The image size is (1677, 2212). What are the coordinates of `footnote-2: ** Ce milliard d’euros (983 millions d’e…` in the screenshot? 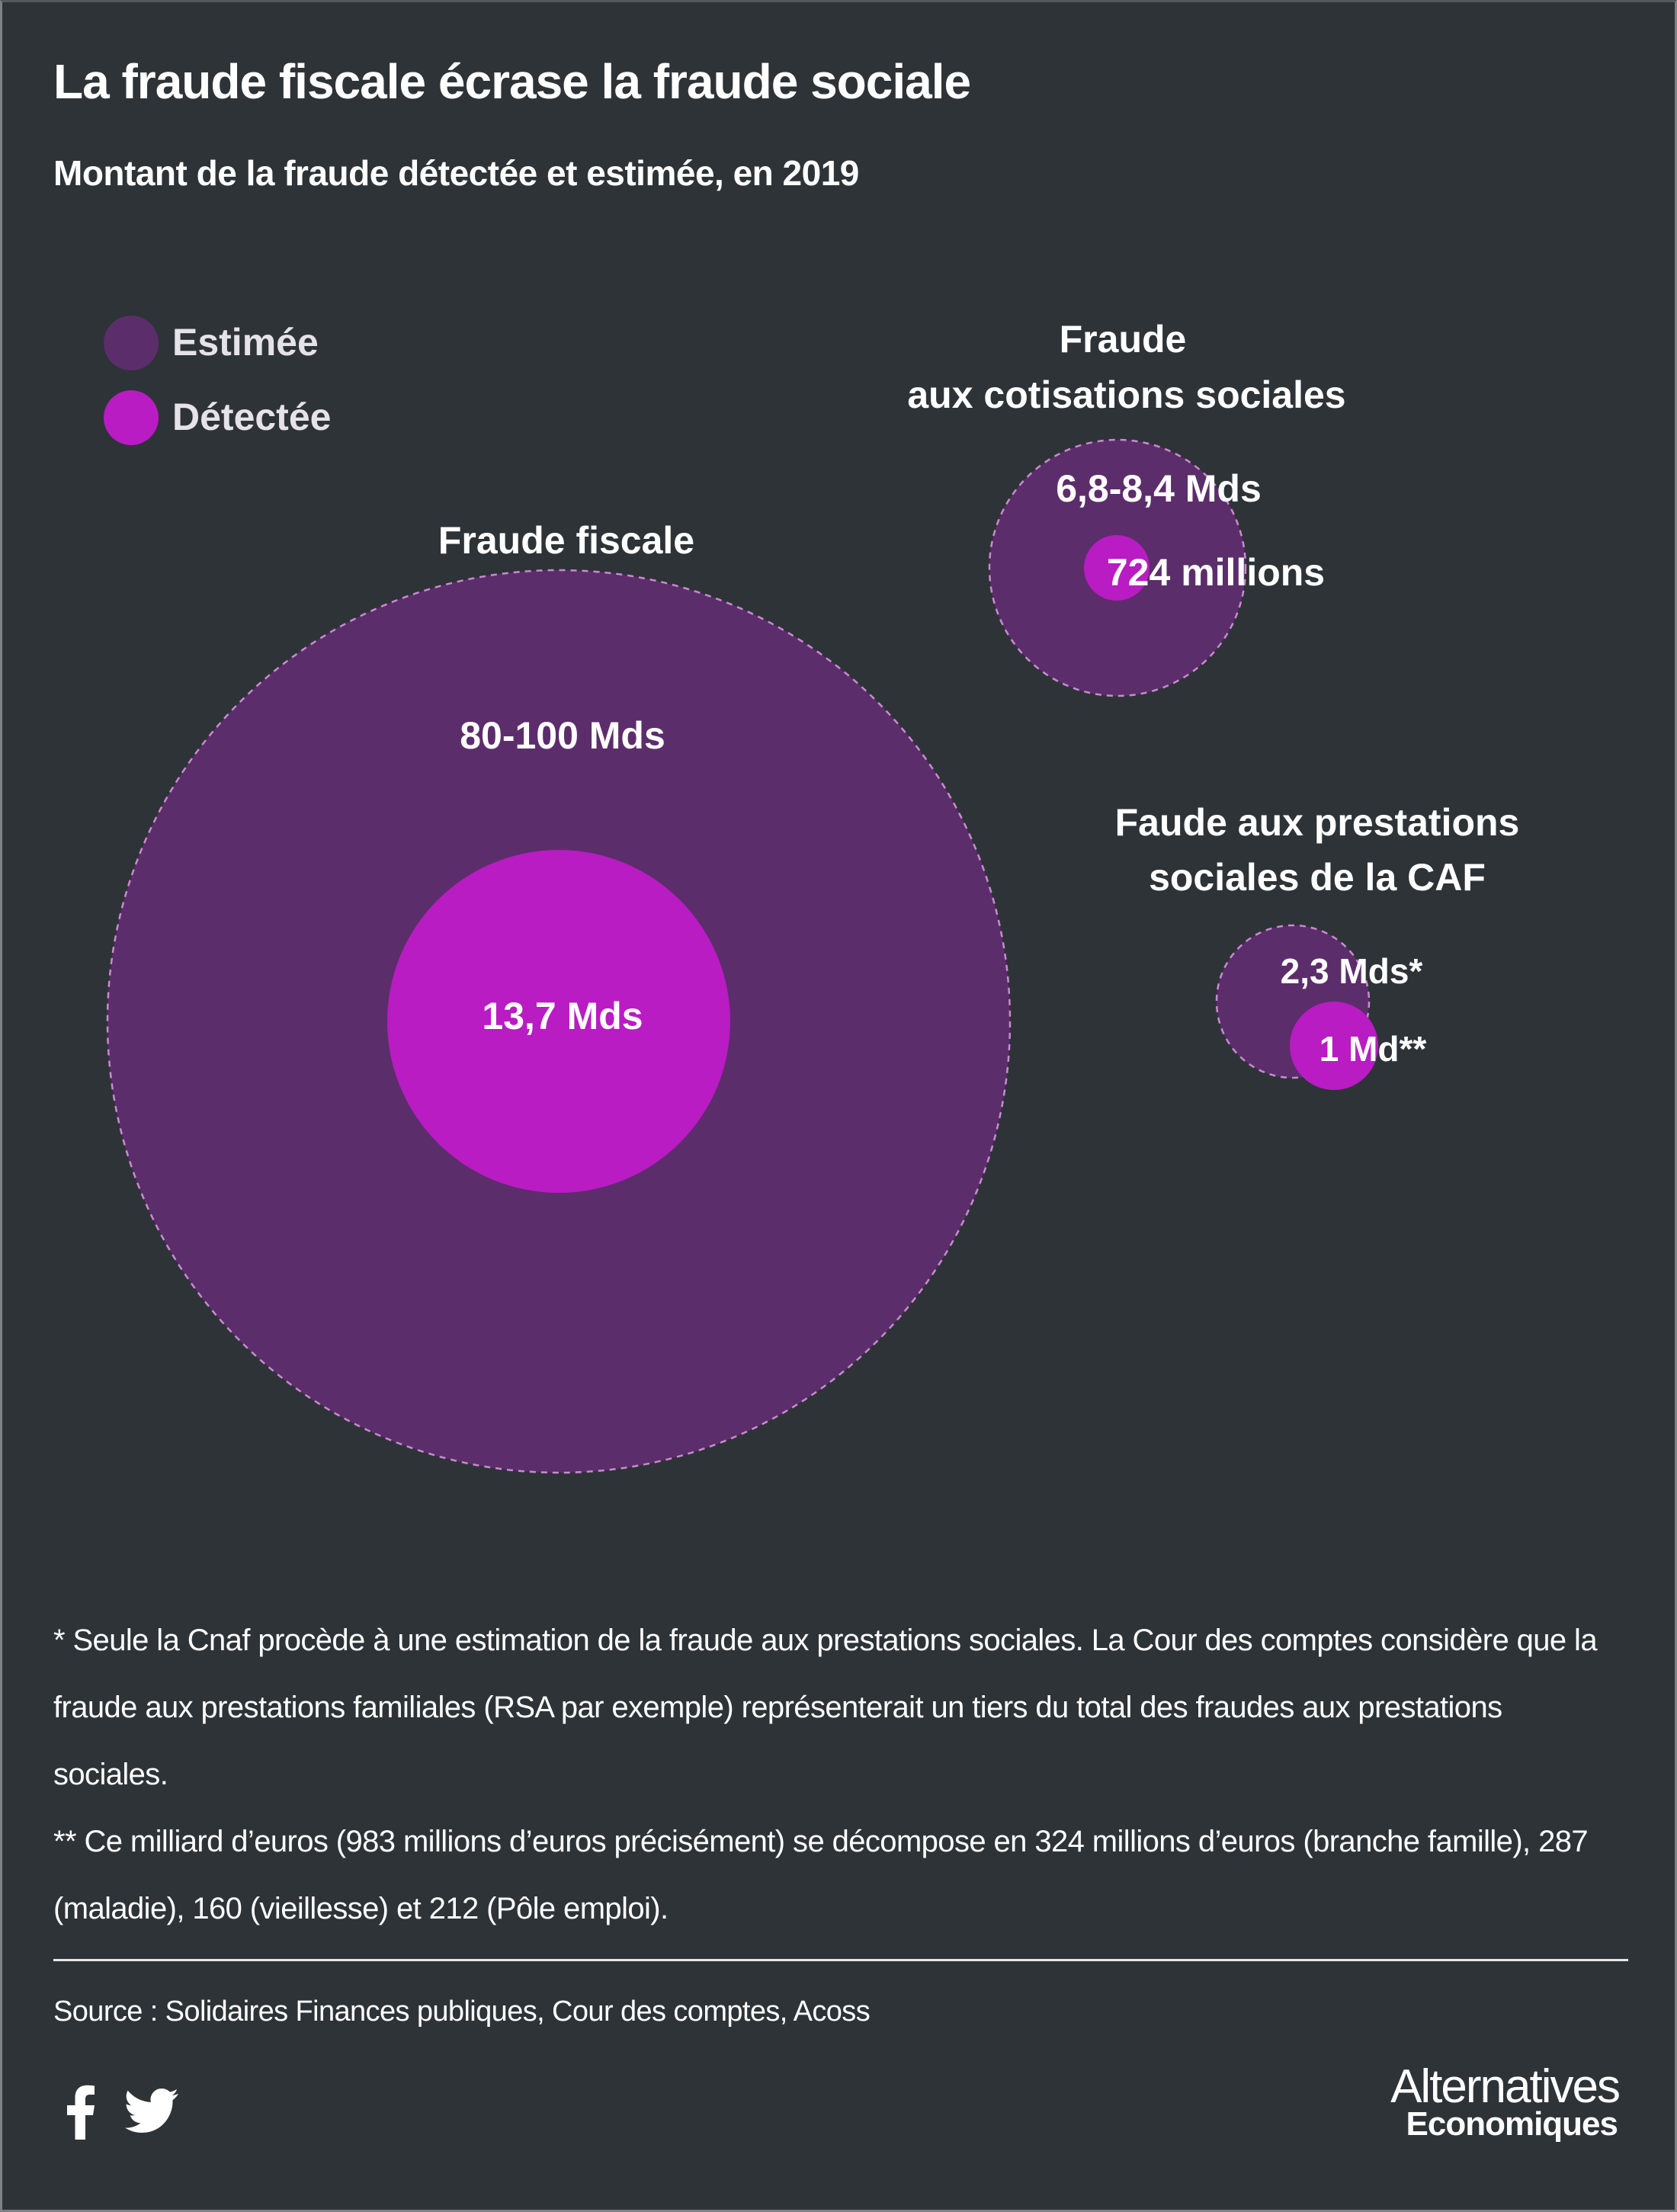 It's located at (821, 1875).